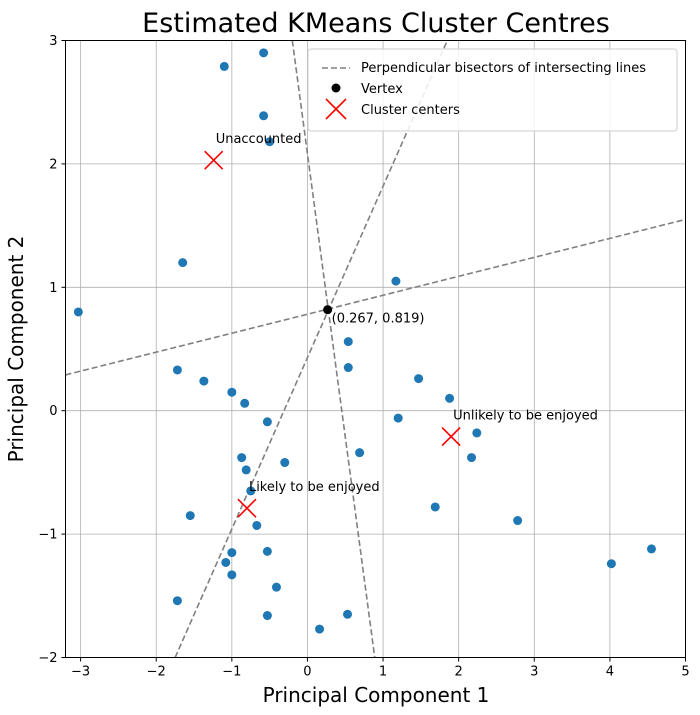 This screenshot has height=715, width=700. I want to click on y-tick-label: 2, so click(53, 164).